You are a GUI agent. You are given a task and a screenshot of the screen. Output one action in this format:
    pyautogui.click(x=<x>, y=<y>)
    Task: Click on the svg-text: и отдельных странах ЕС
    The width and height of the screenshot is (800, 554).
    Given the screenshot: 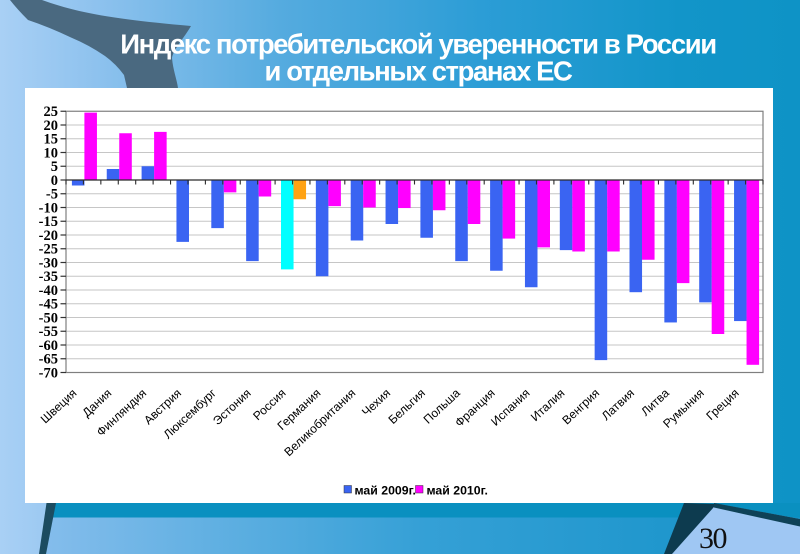 What is the action you would take?
    pyautogui.click(x=418, y=71)
    